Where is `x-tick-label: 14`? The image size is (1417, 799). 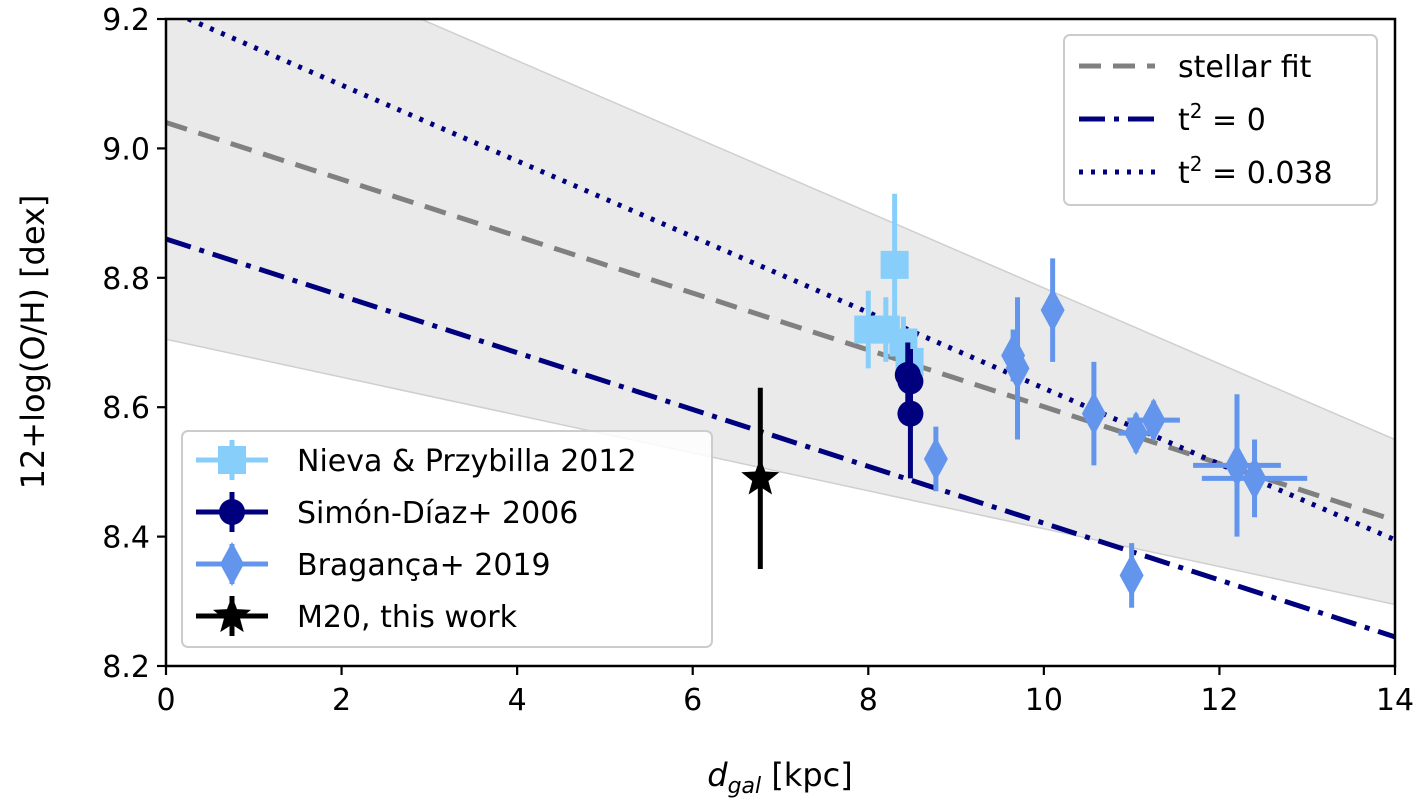 x-tick-label: 14 is located at coordinates (1395, 700).